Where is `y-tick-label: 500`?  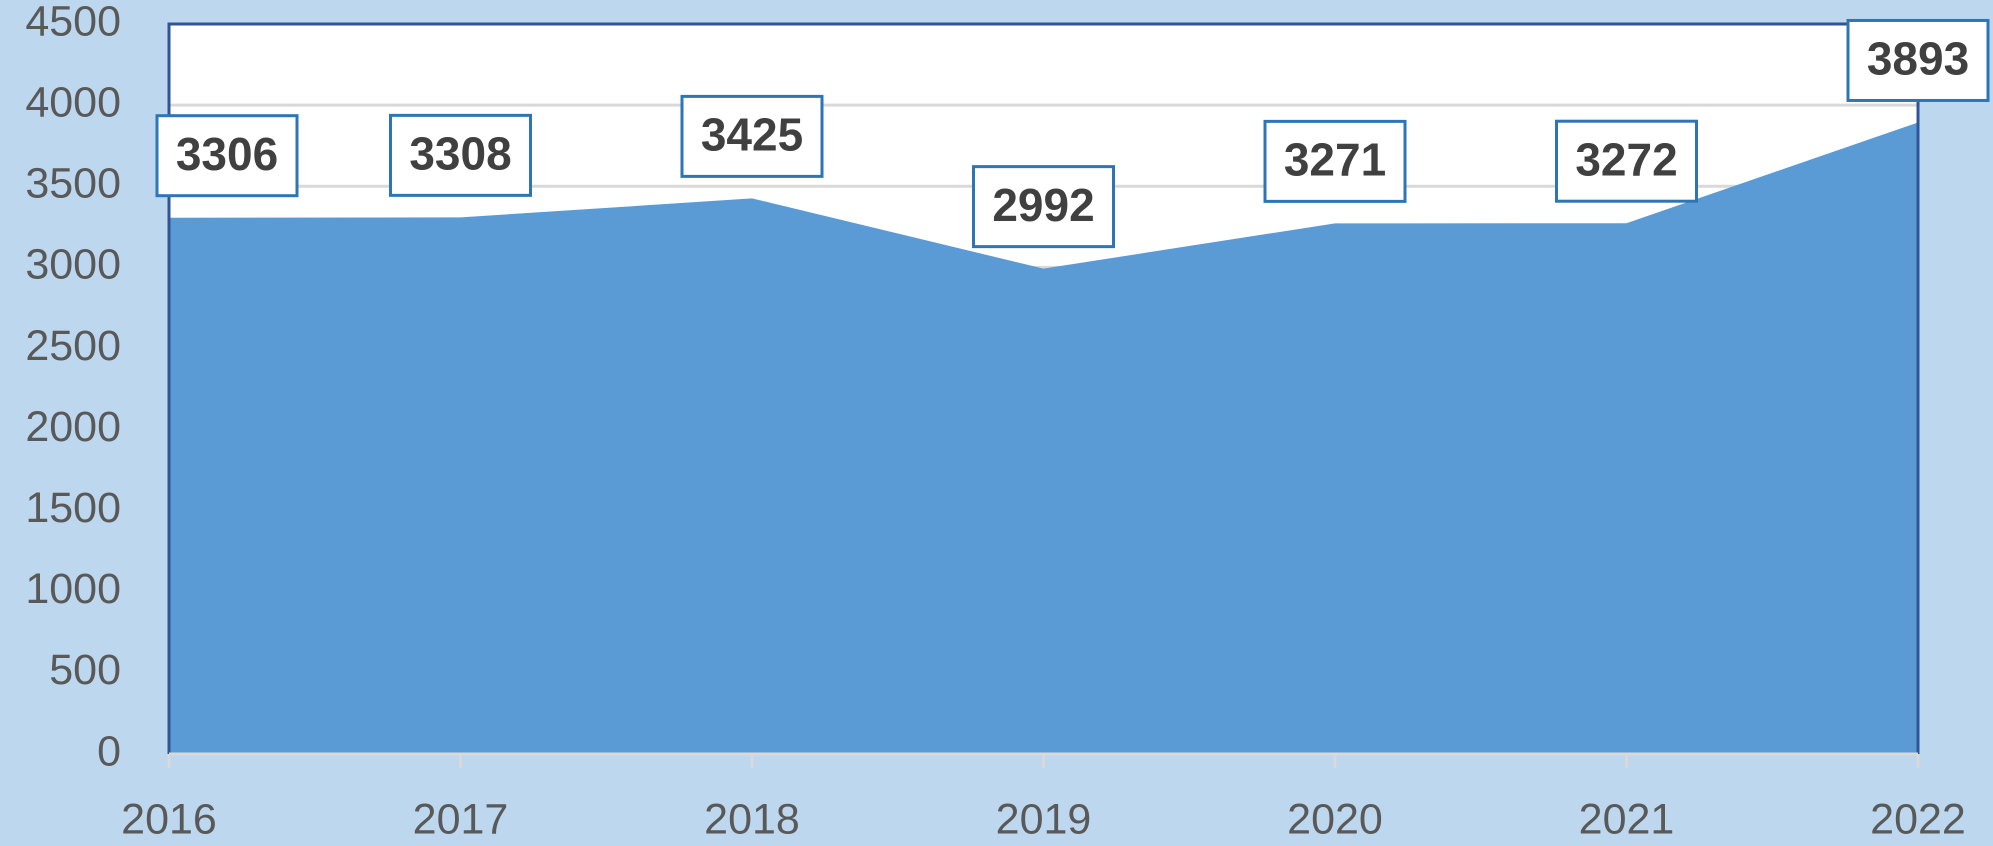
y-tick-label: 500 is located at coordinates (85, 670).